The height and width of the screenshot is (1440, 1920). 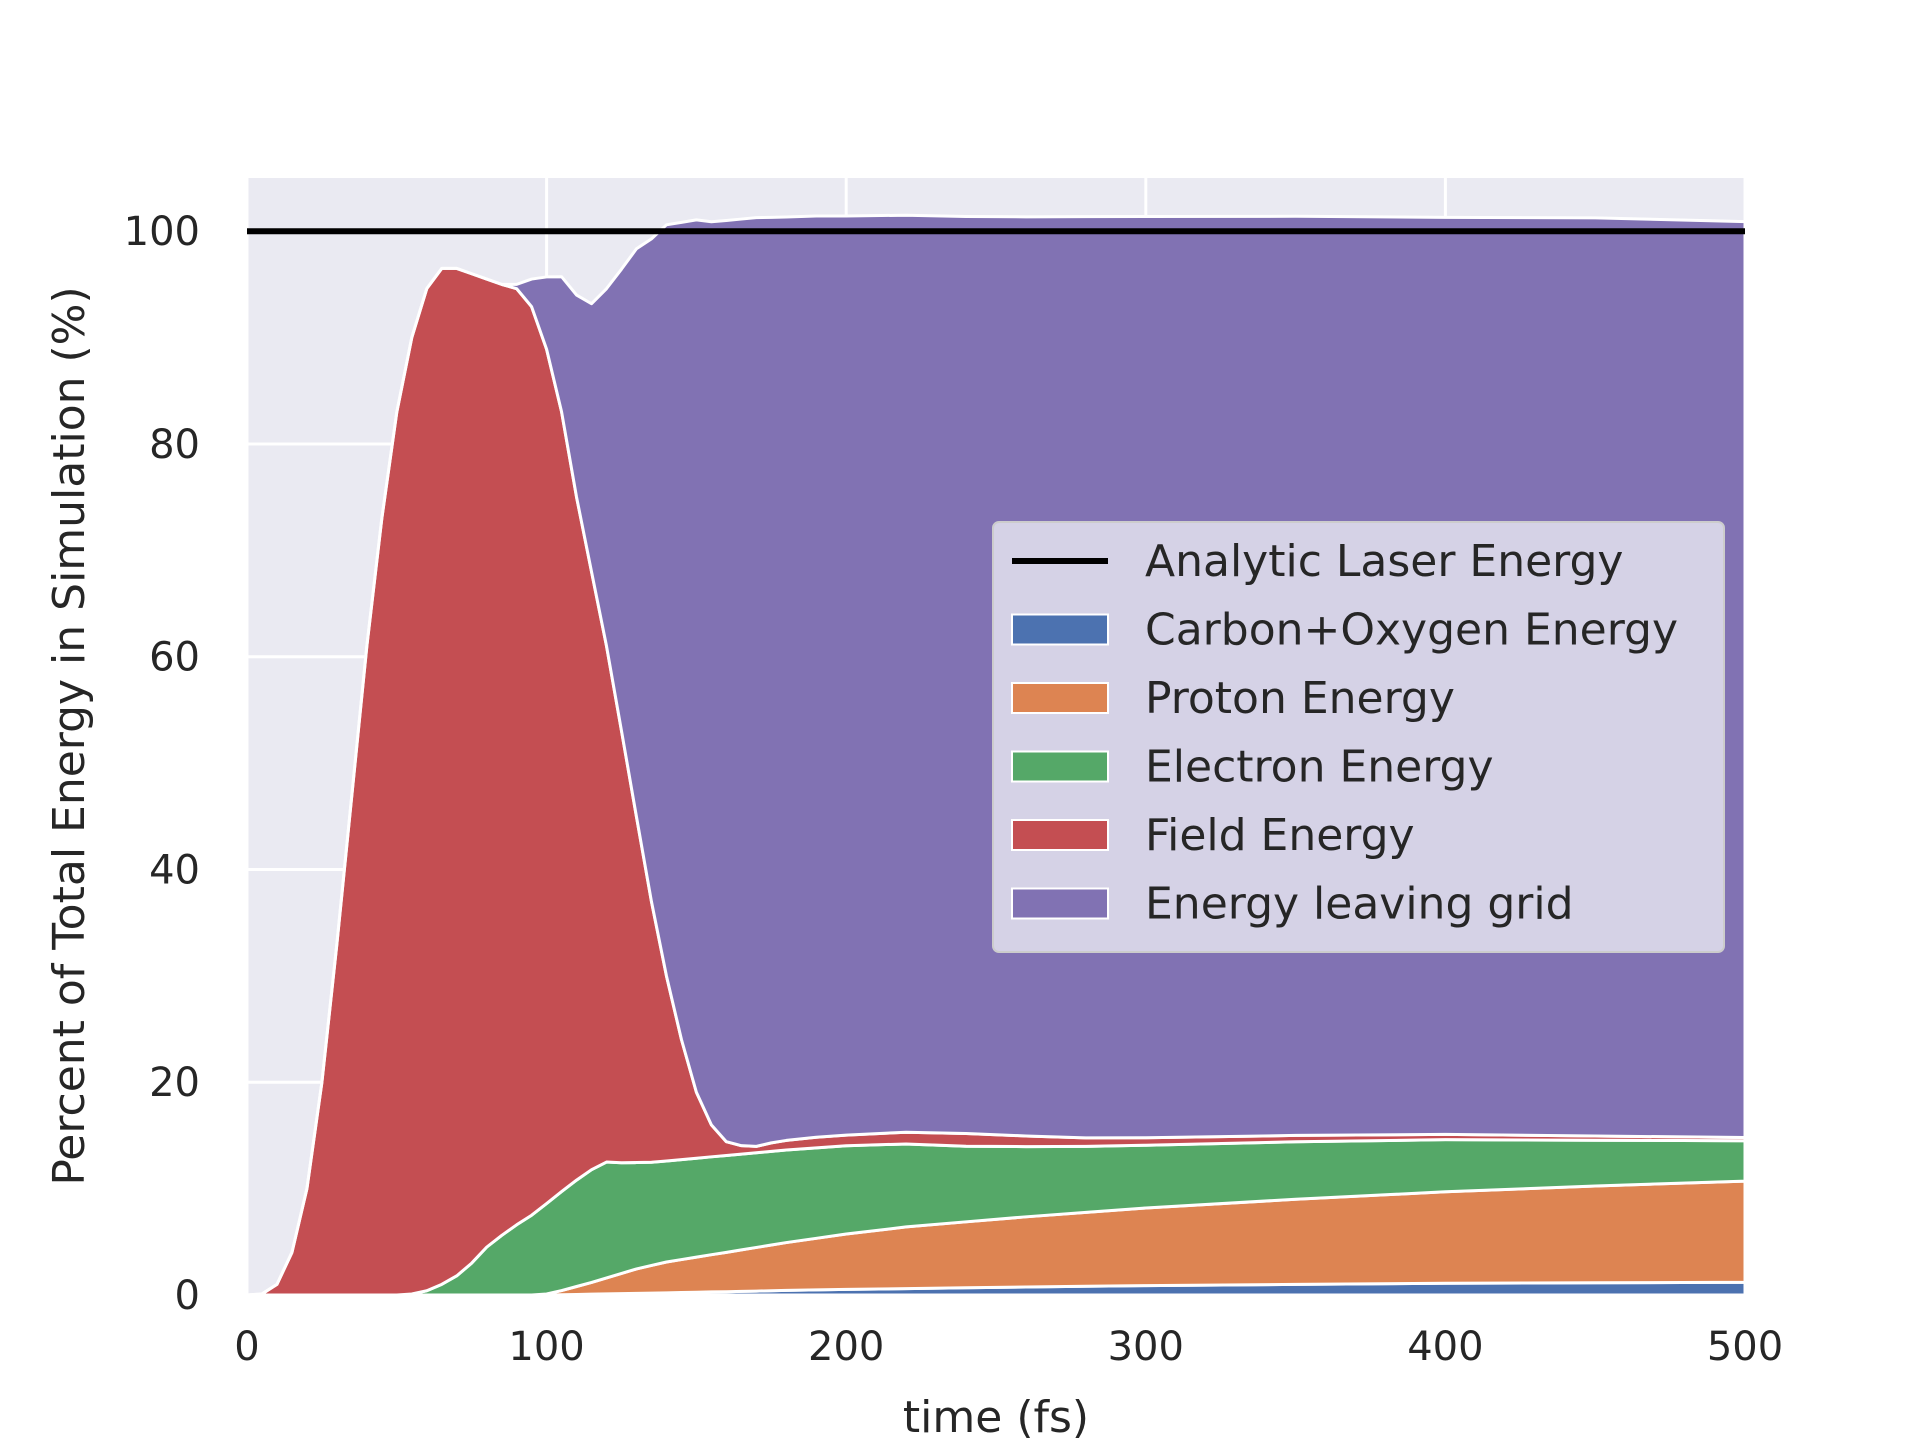 I want to click on legend-label-analytic-laser-energy: Analytic Laser Energy, so click(x=1384, y=561).